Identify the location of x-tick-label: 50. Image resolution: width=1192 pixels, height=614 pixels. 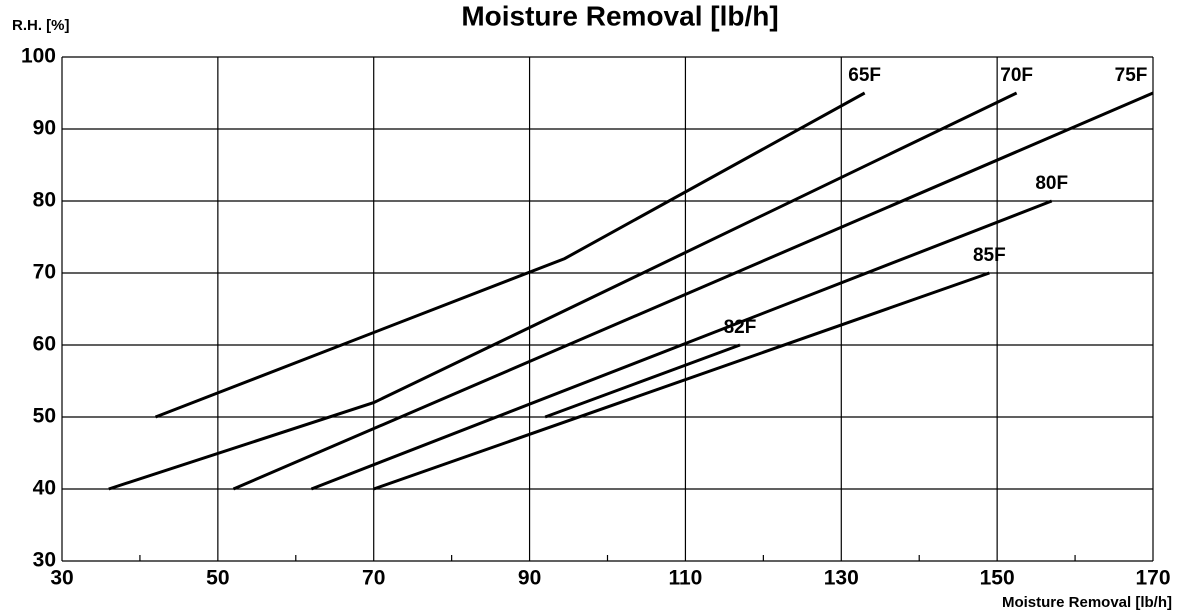
(217, 578).